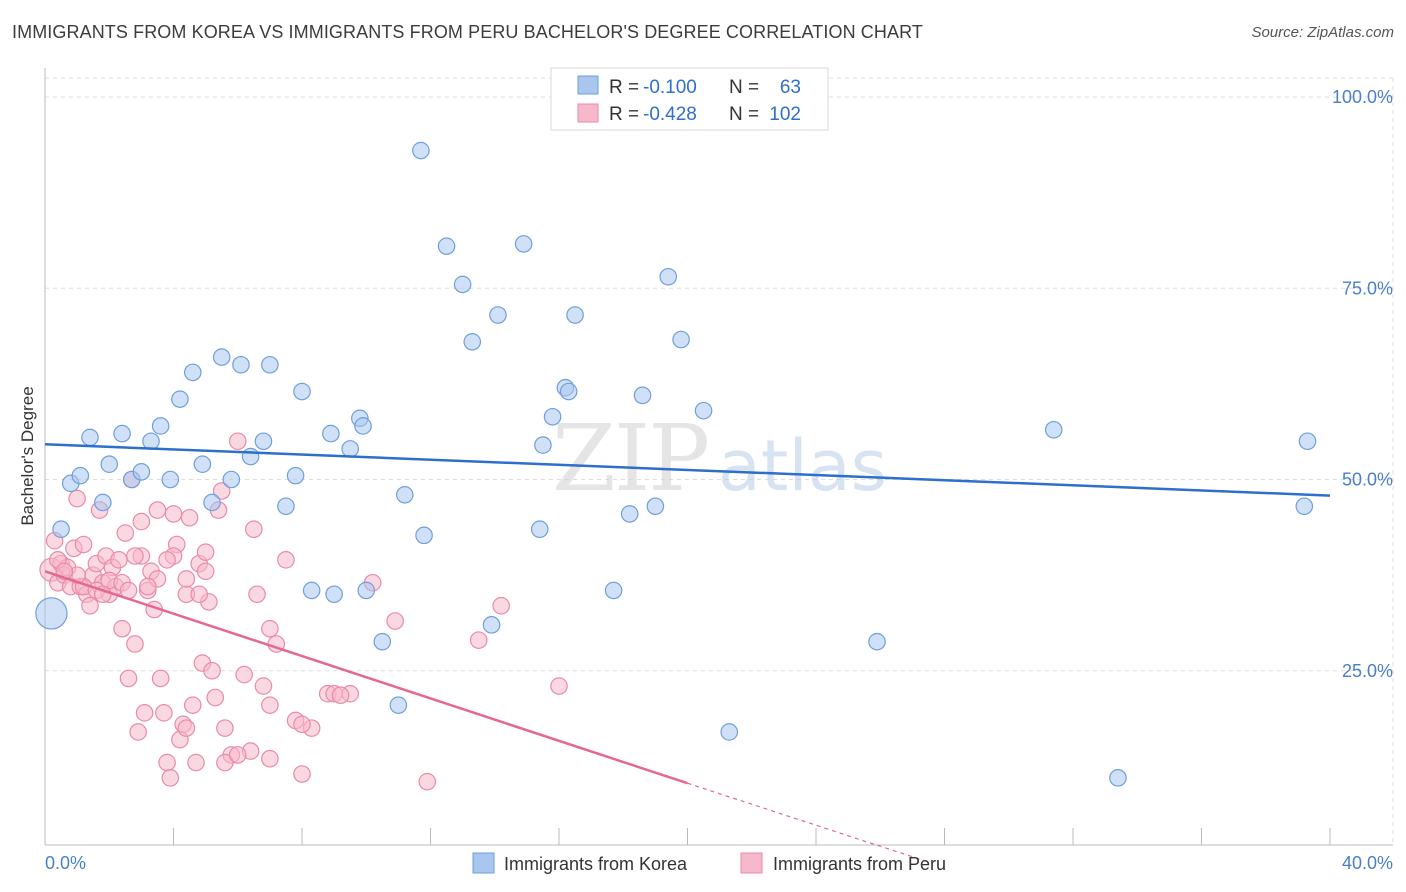 The width and height of the screenshot is (1406, 892). What do you see at coordinates (785, 114) in the screenshot?
I see `stats-legend-peru-n: 102` at bounding box center [785, 114].